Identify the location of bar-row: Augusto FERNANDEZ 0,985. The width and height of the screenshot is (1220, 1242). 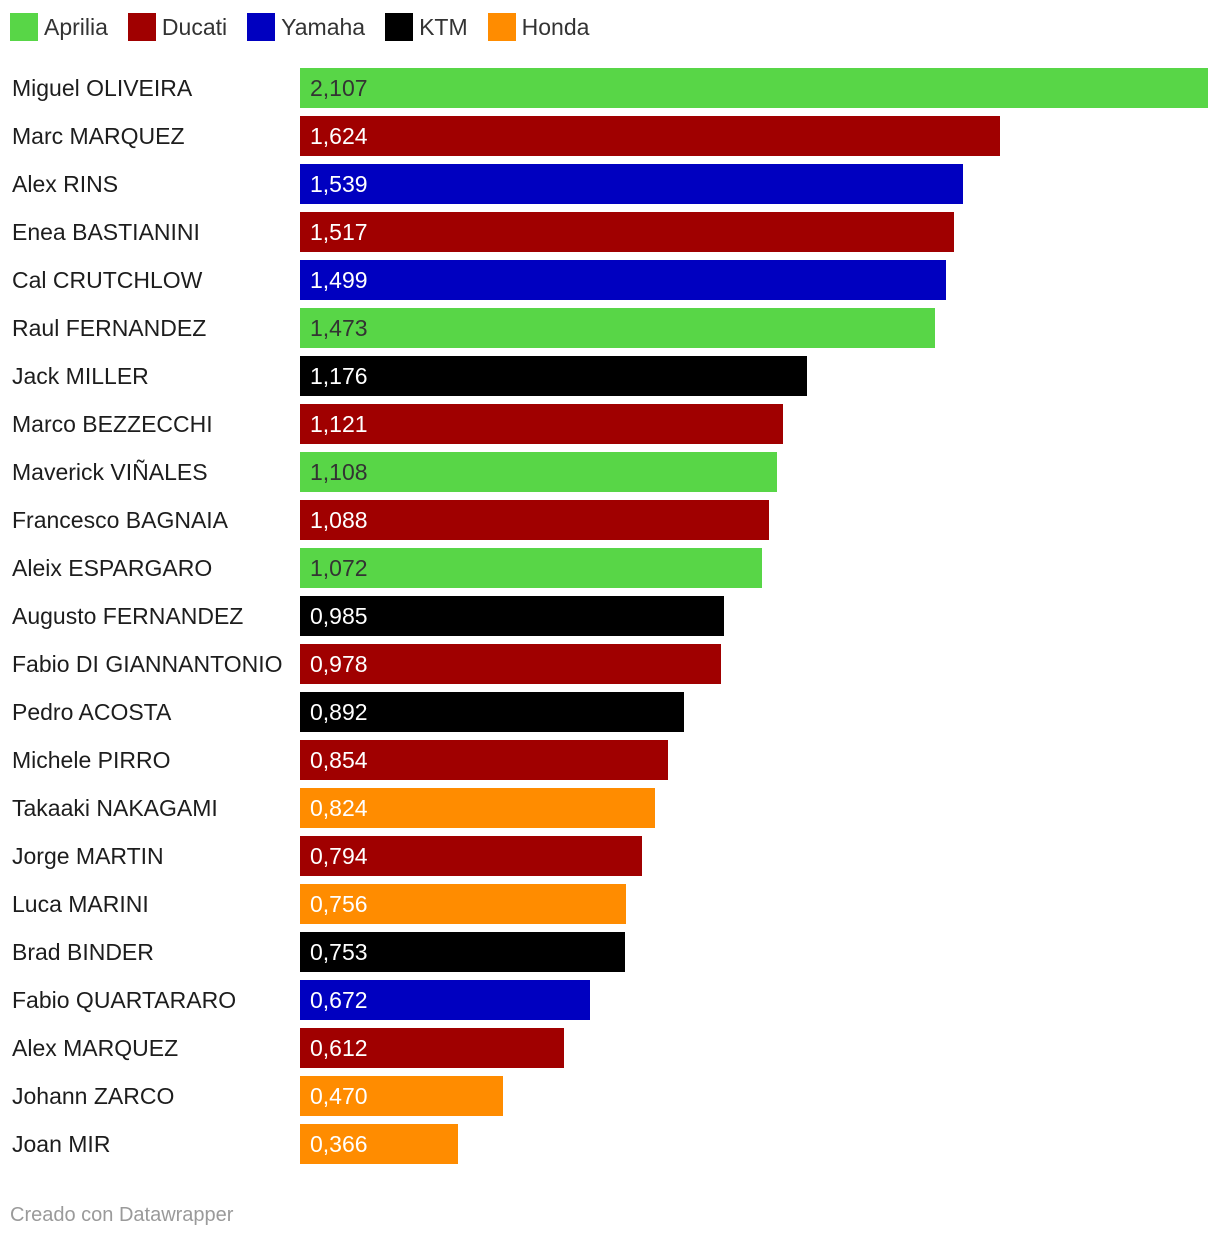
(610, 620).